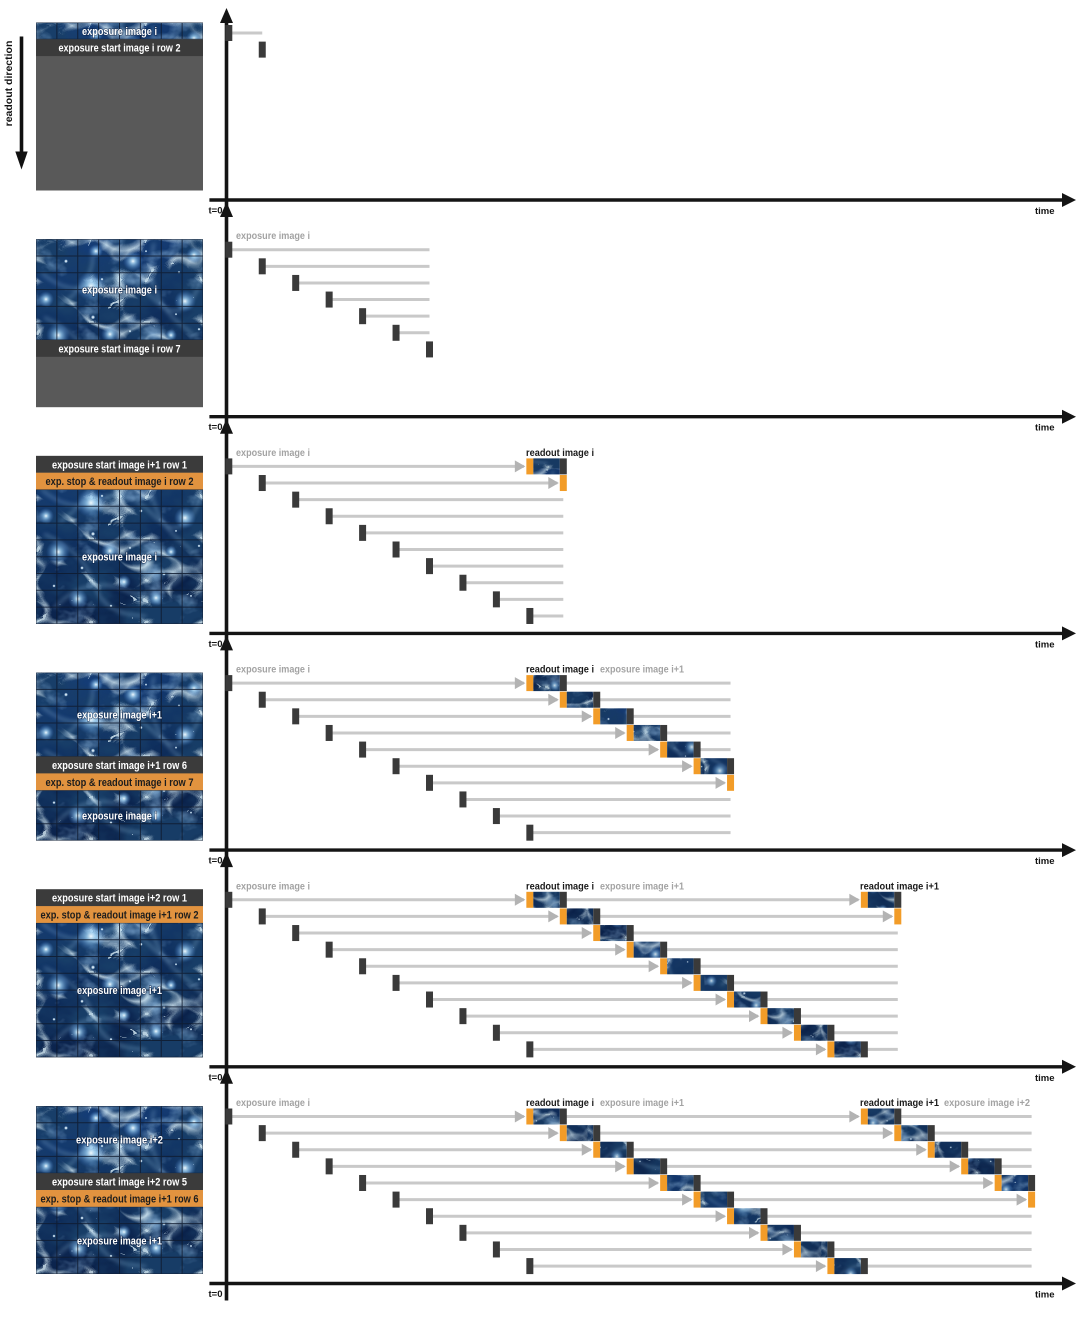 The image size is (1080, 1322). Describe the element at coordinates (119, 716) in the screenshot. I see `sensor-image-label: exposure image i+1` at that location.